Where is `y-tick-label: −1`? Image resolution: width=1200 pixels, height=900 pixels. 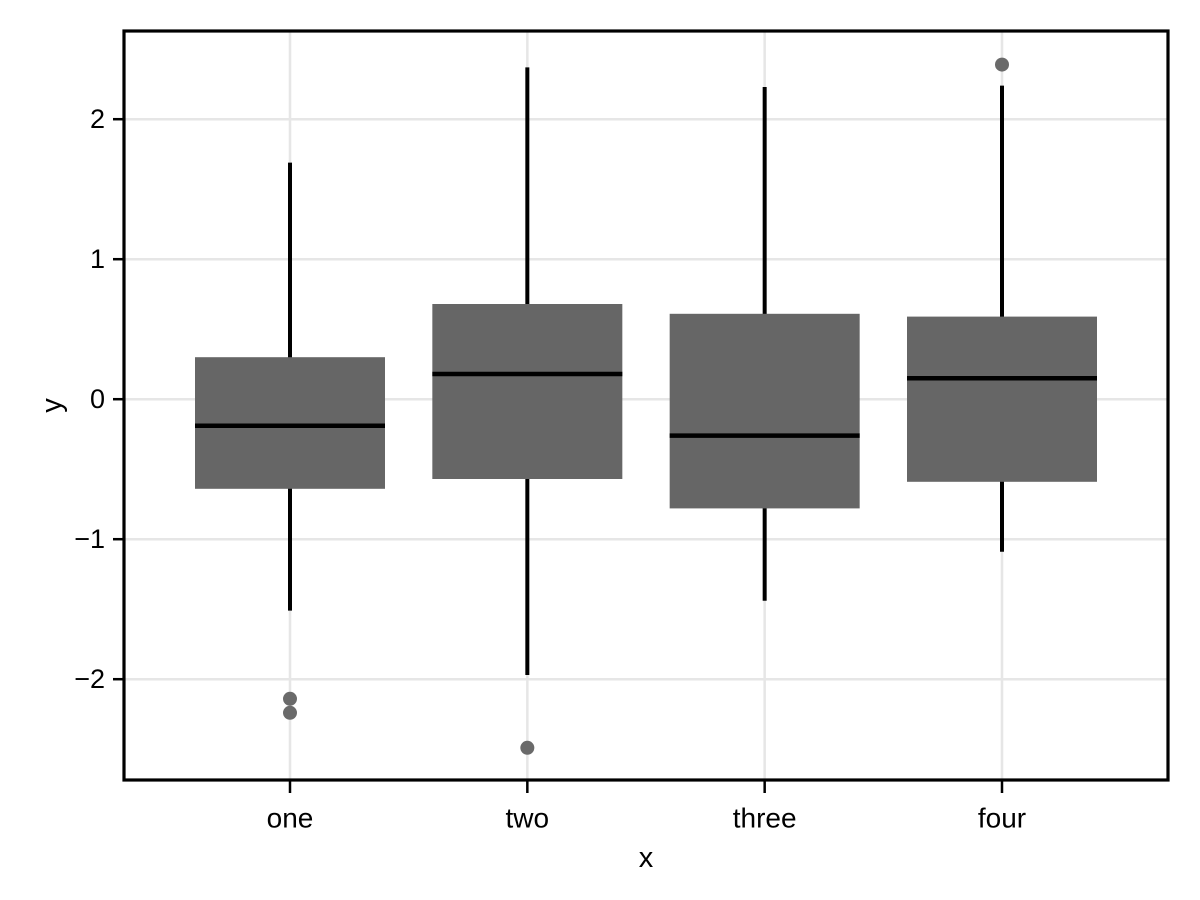 y-tick-label: −1 is located at coordinates (89, 539).